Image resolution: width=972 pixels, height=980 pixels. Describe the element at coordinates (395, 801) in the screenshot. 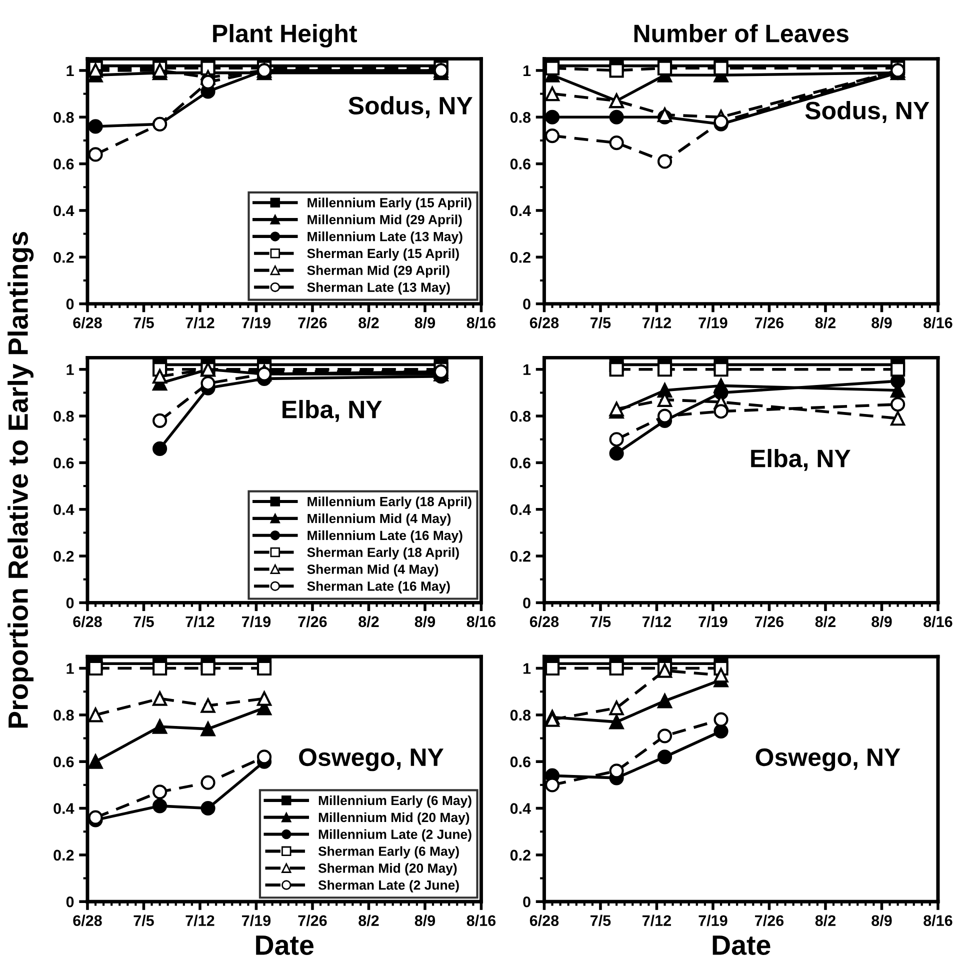

I see `legend-label: Millennium Early (6 May)` at that location.